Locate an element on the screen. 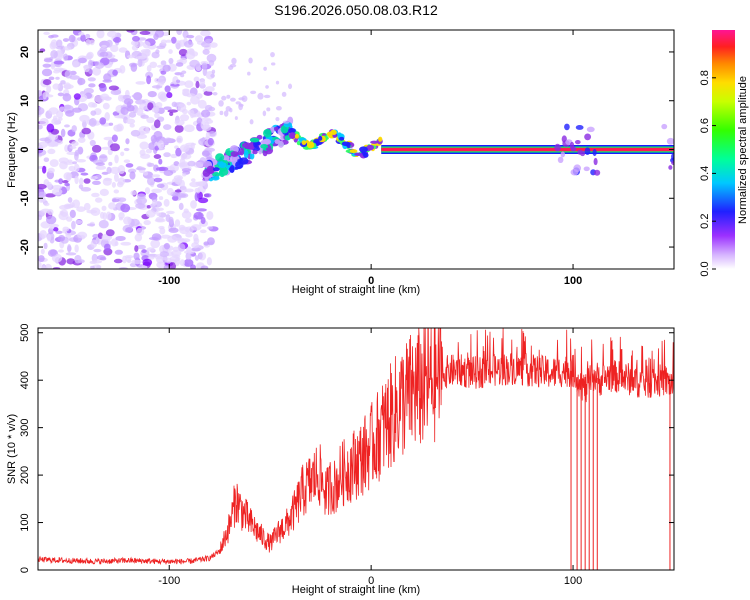 The height and width of the screenshot is (600, 750). spectrogram-y-tick-label: 0 is located at coordinates (25, 149).